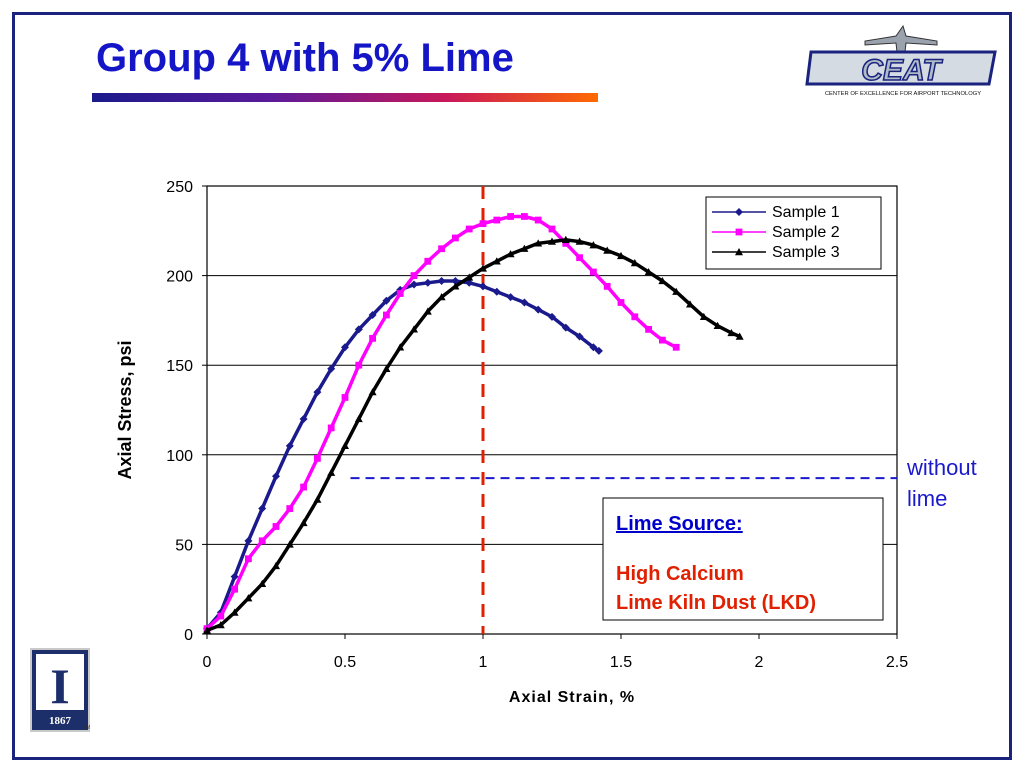 This screenshot has height=768, width=1024. I want to click on x-tick-label: 2.5, so click(897, 662).